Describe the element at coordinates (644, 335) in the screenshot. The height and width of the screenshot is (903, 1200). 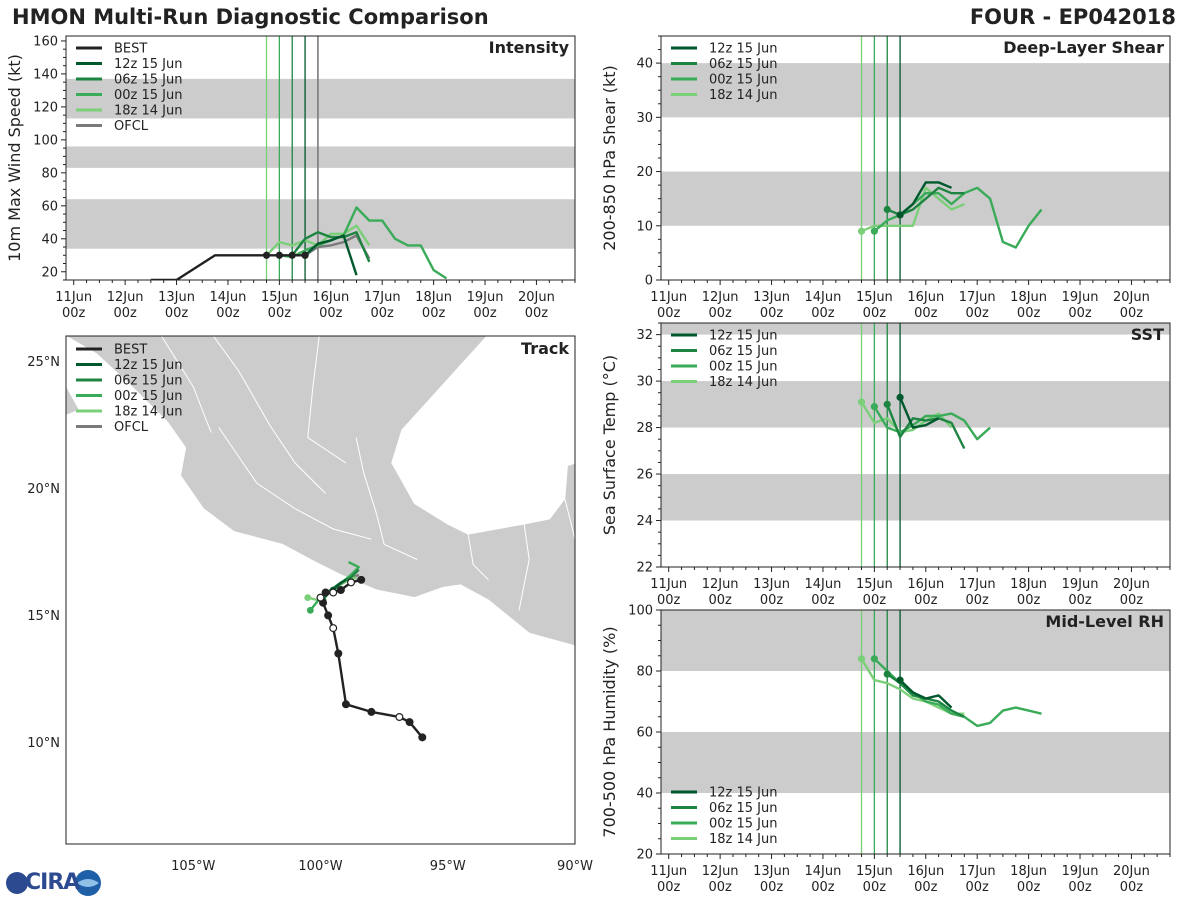
I see `ytick-label: 32` at that location.